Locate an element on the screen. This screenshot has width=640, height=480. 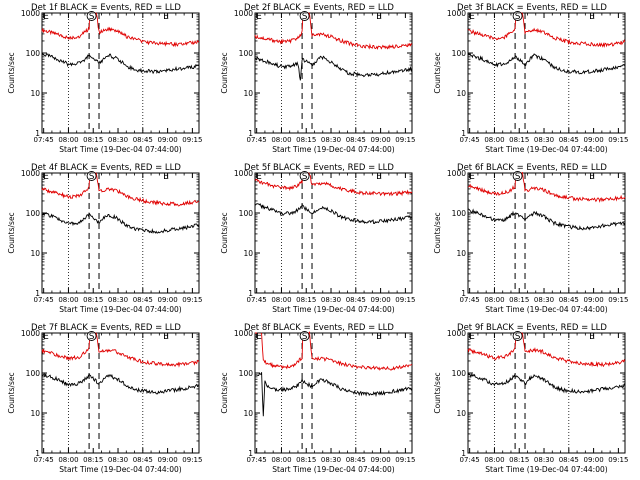
chart-title: Det 1f BLACK = Events, RED = LLD is located at coordinates (106, 8).